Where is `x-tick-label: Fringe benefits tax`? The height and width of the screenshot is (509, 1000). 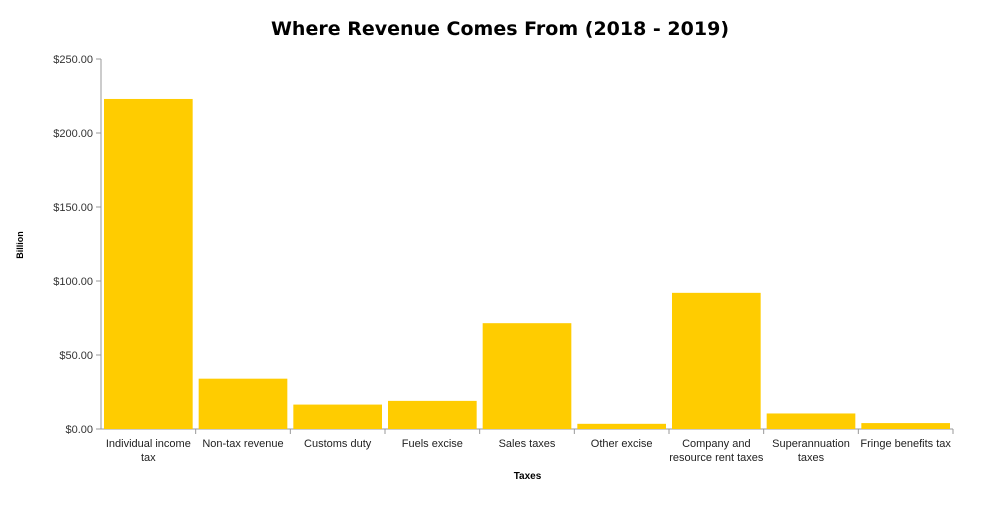 x-tick-label: Fringe benefits tax is located at coordinates (905, 444).